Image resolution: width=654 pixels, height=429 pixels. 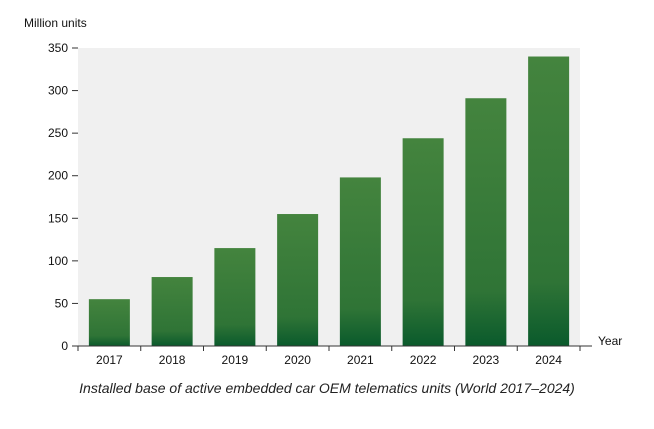 What do you see at coordinates (58, 48) in the screenshot?
I see `y-tick-label: 350` at bounding box center [58, 48].